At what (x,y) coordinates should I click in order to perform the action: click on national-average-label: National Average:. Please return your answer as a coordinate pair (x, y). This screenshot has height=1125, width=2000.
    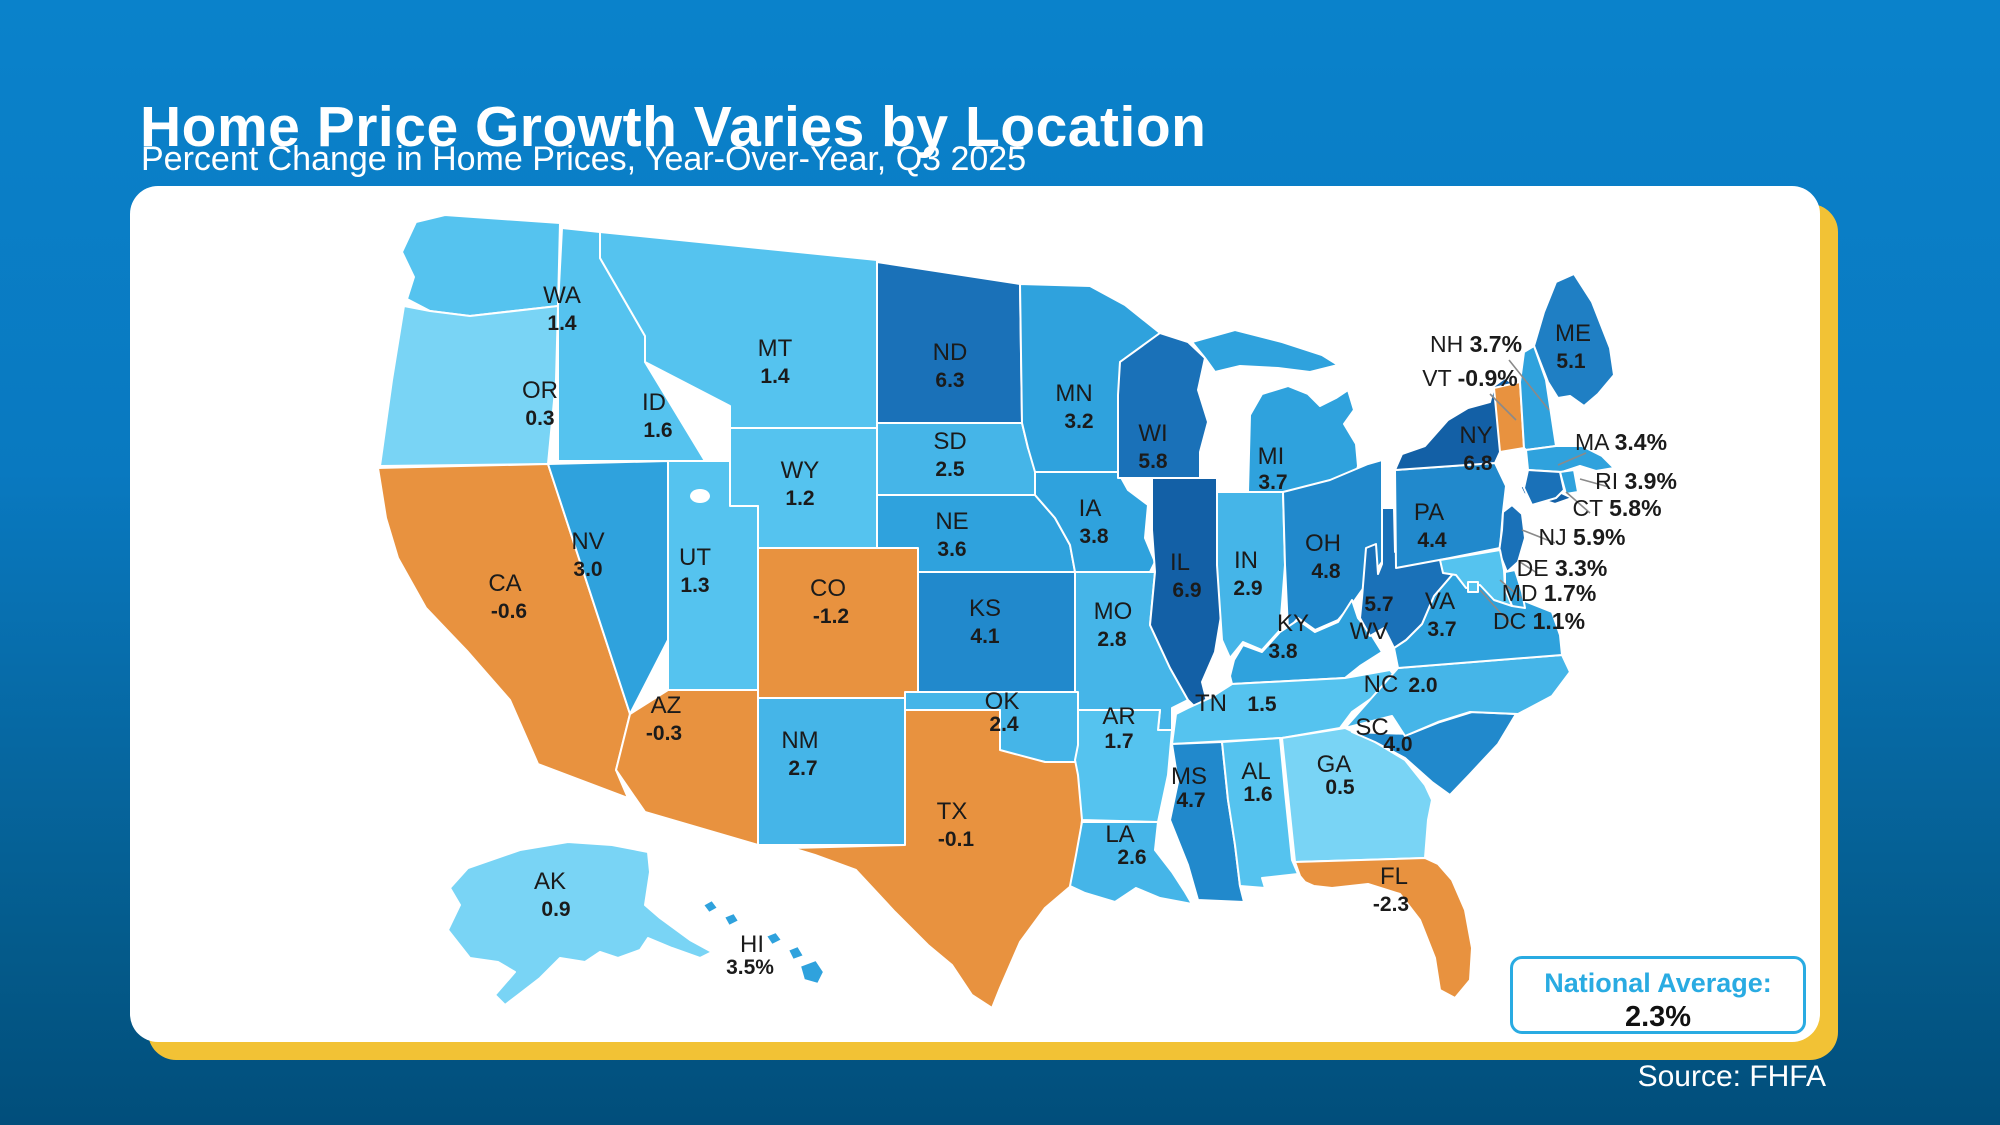
    Looking at the image, I should click on (1658, 983).